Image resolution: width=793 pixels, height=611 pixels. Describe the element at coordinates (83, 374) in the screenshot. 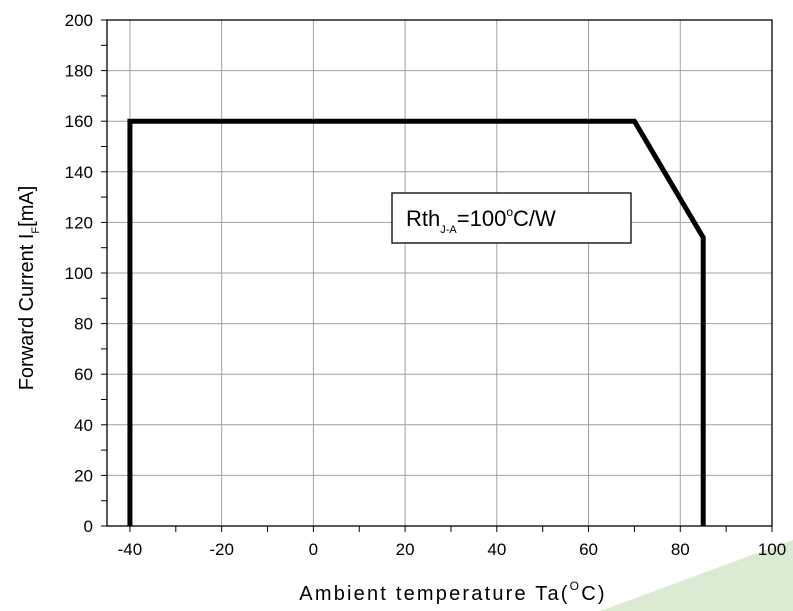

I see `y-tick-label: 60` at that location.